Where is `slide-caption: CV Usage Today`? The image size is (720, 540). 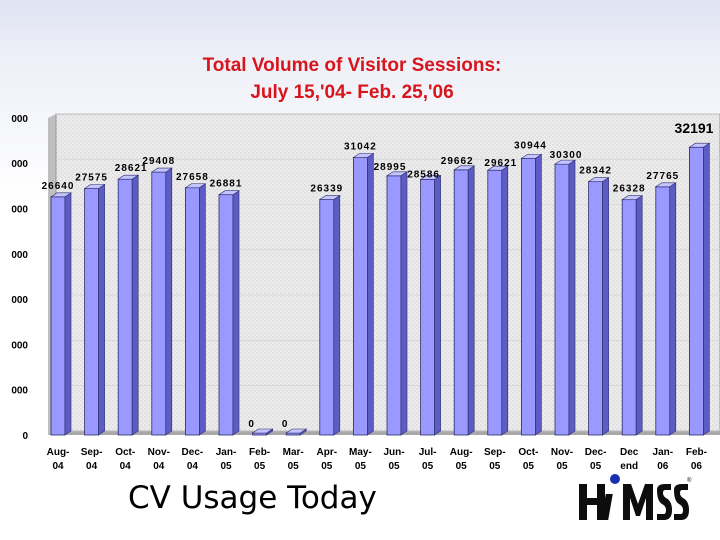
slide-caption: CV Usage Today is located at coordinates (252, 498).